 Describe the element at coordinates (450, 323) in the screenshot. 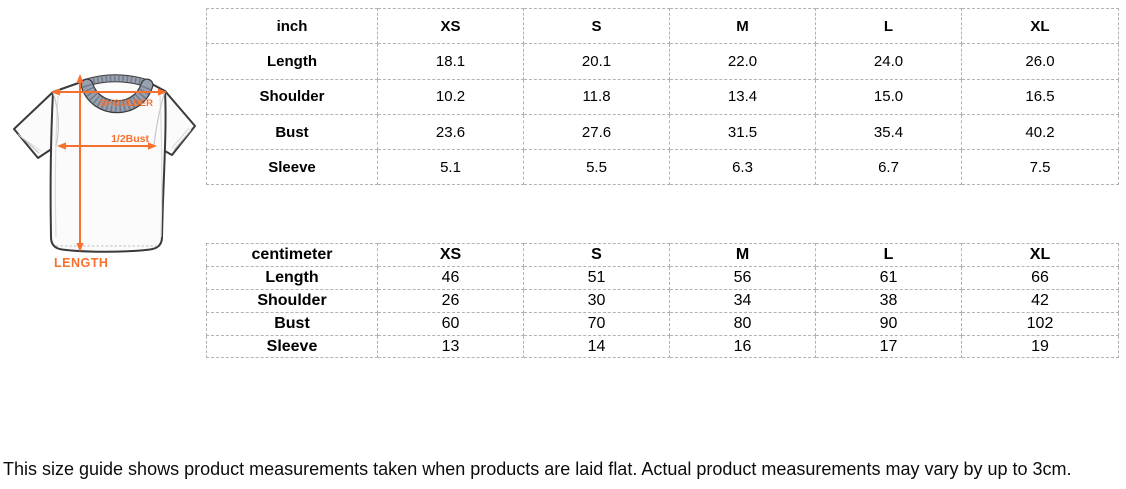

I see `measurement-value-cell: 60` at that location.